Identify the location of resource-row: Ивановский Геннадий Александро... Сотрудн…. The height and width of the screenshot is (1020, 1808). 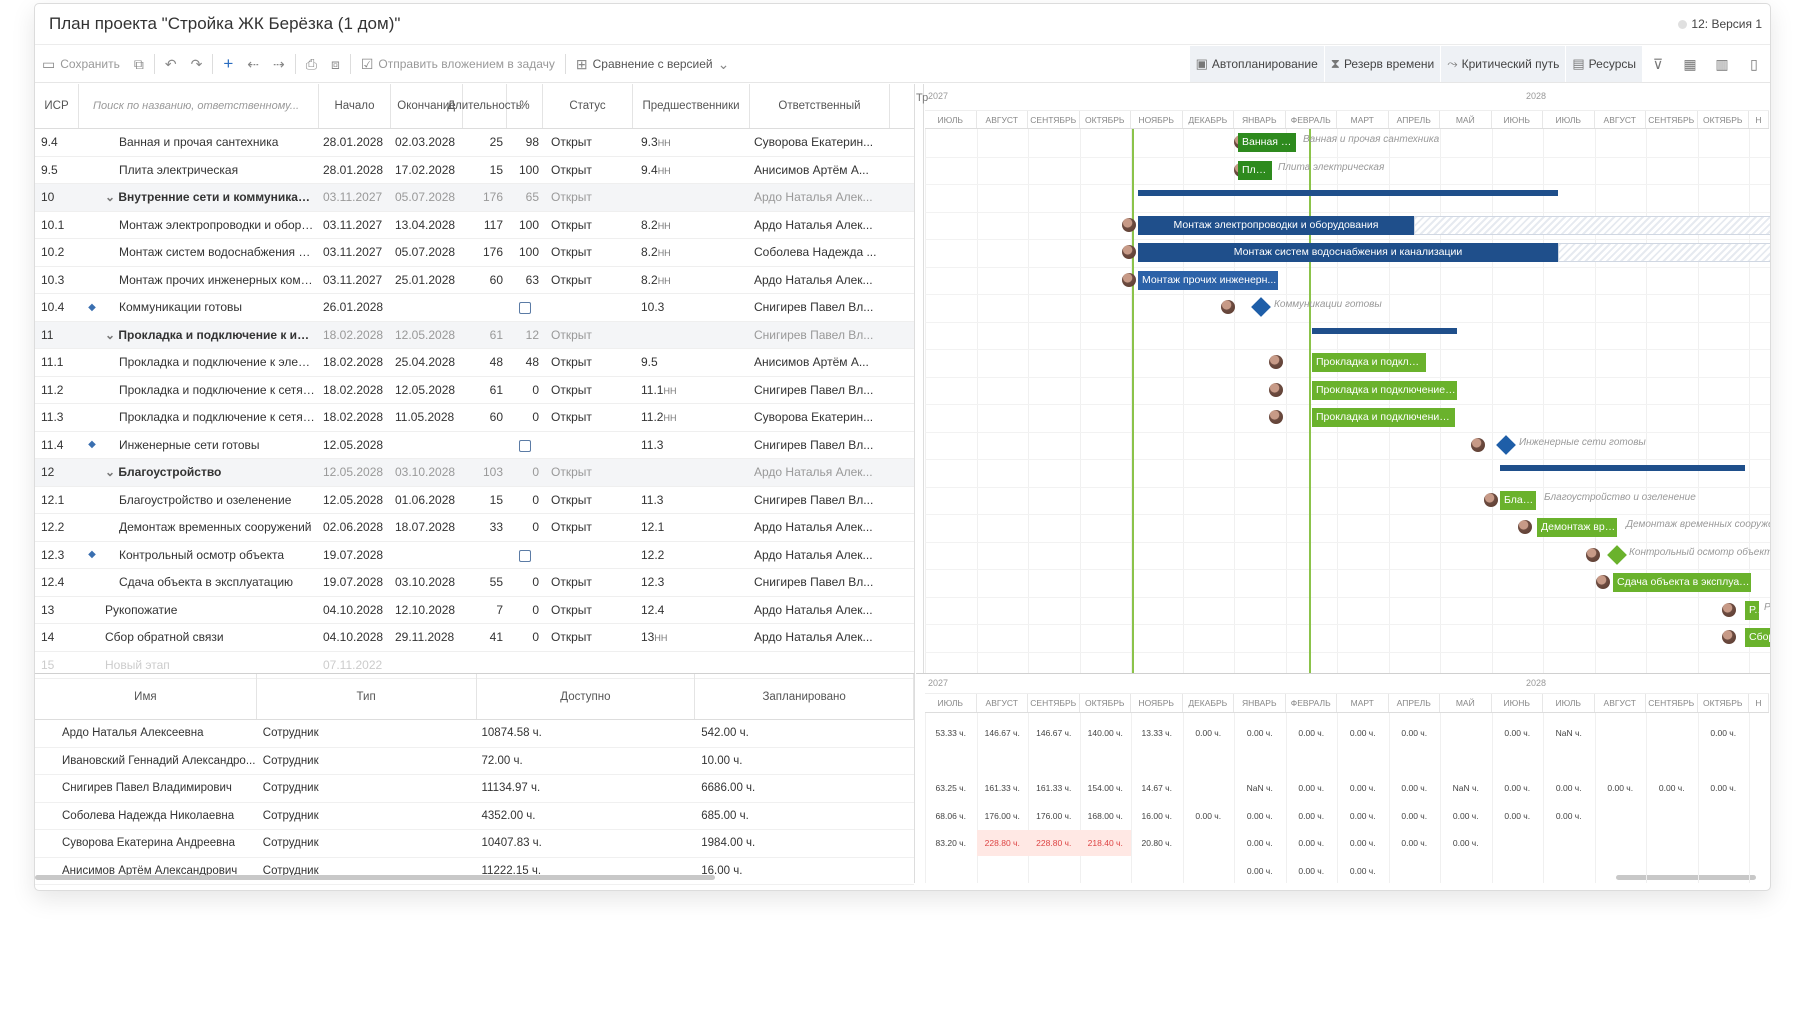
(474, 761).